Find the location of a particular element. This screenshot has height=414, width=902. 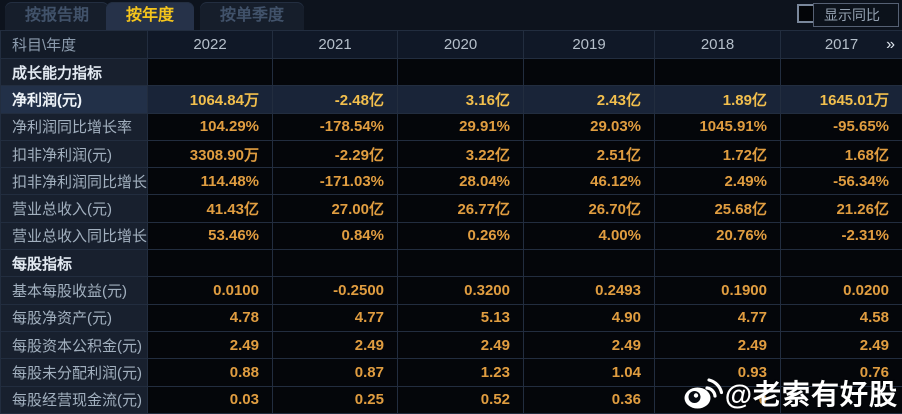

value-cell: -56.34% is located at coordinates (841, 181).